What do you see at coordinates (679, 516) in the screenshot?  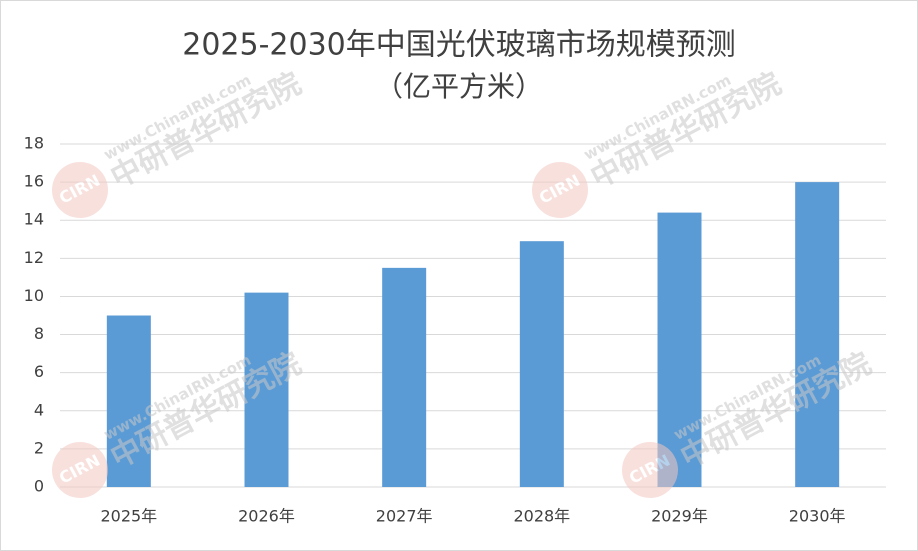 I see `x-tick-label: 2029年` at bounding box center [679, 516].